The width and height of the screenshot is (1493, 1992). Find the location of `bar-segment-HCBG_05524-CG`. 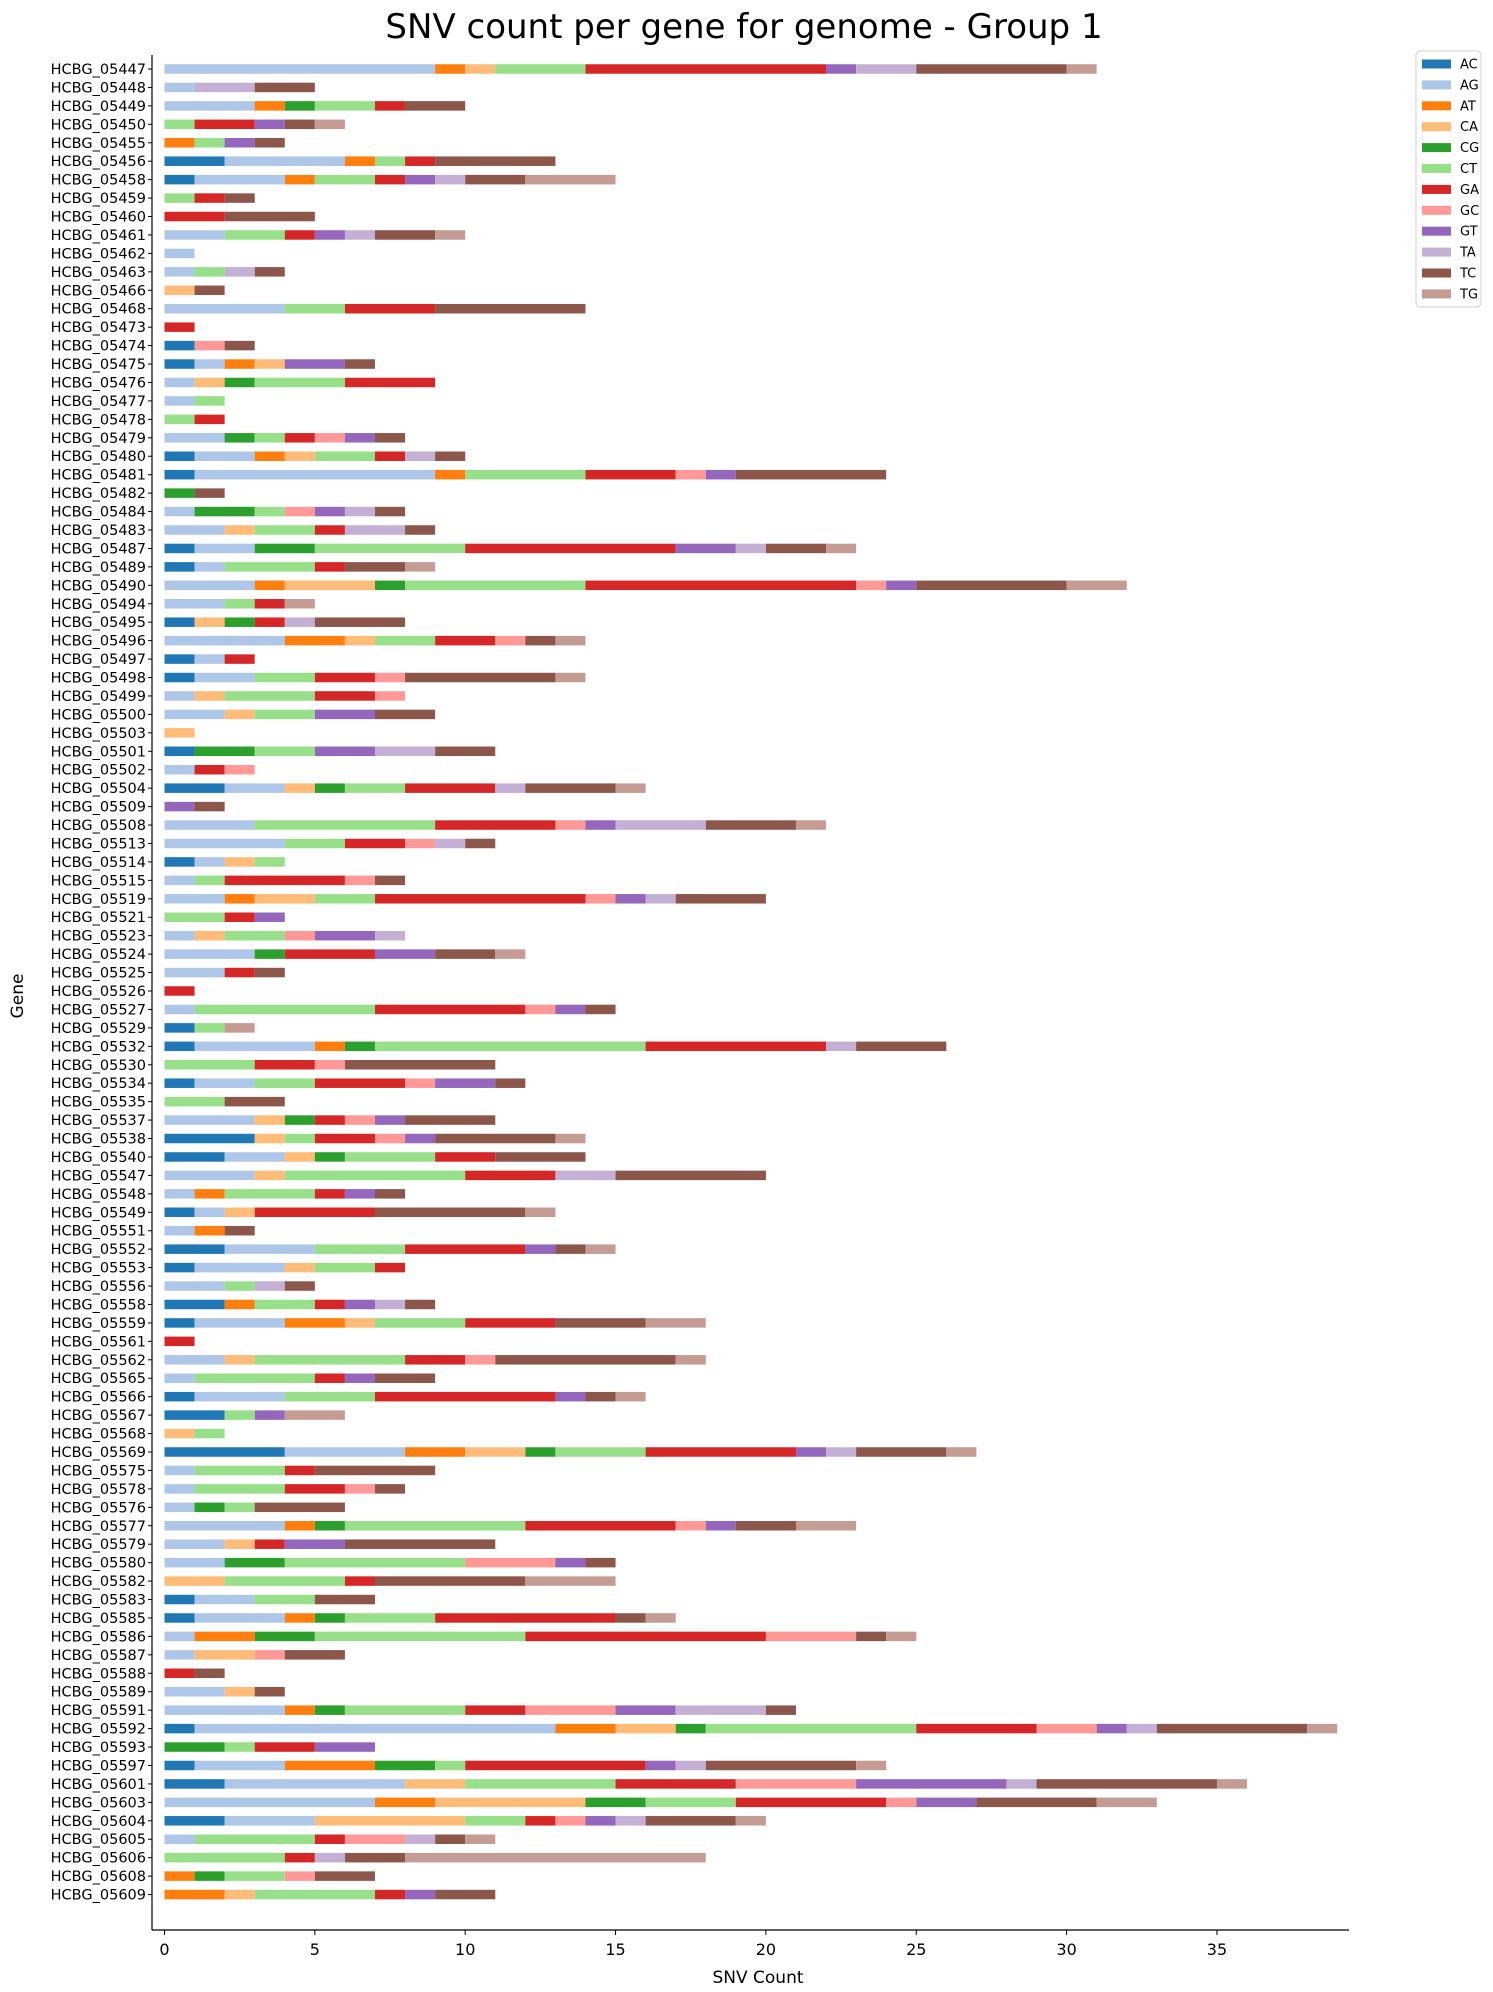

bar-segment-HCBG_05524-CG is located at coordinates (269, 954).